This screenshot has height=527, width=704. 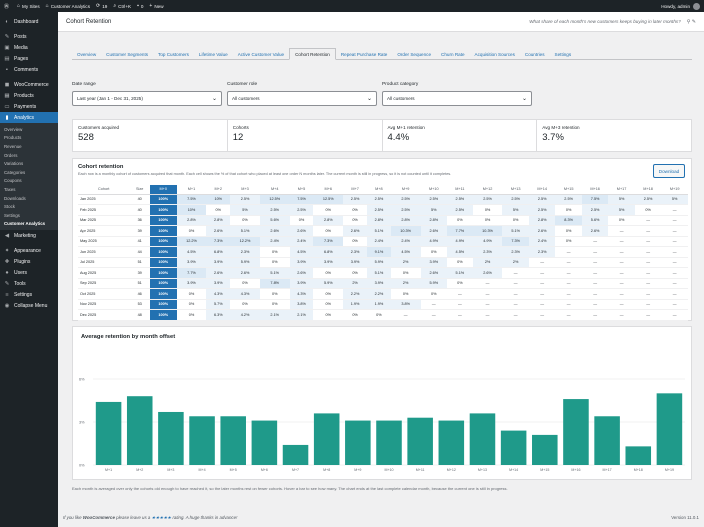 What do you see at coordinates (453, 54) in the screenshot?
I see `tab-churn-rate: Churn Rate` at bounding box center [453, 54].